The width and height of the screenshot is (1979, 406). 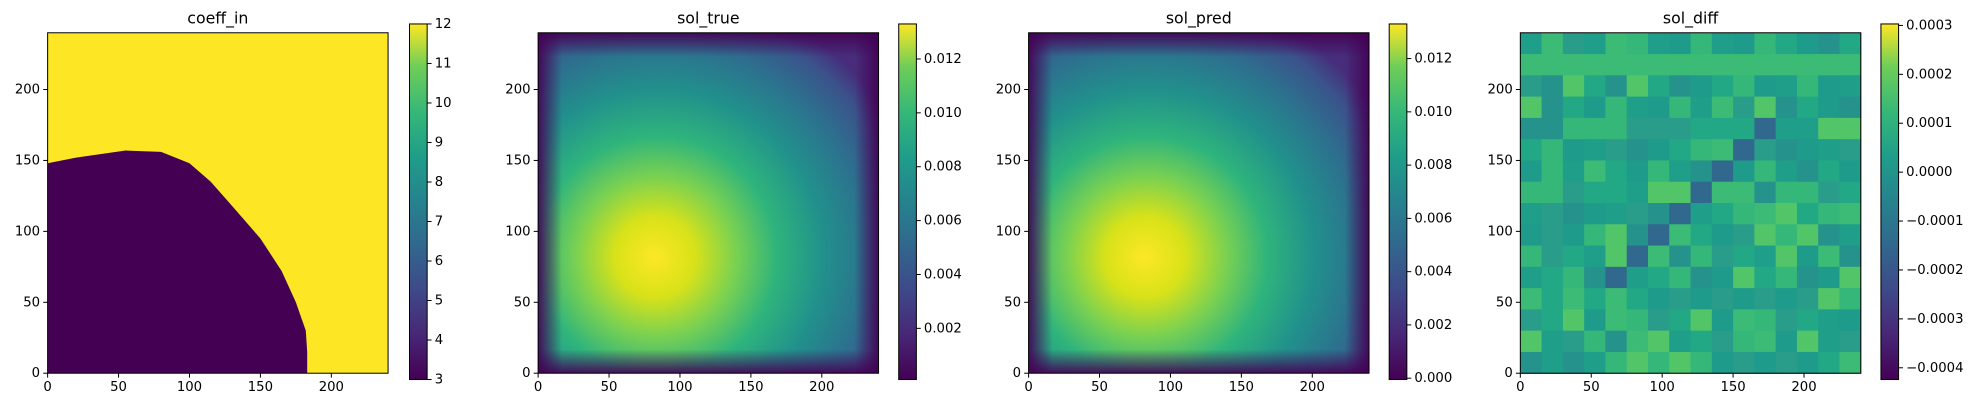 What do you see at coordinates (1929, 123) in the screenshot?
I see `colorbar-tick-label: 0.0001` at bounding box center [1929, 123].